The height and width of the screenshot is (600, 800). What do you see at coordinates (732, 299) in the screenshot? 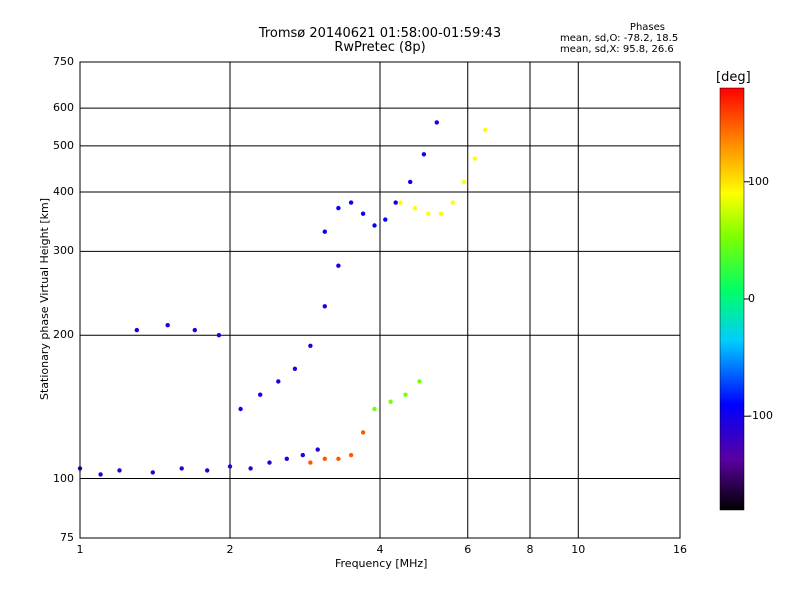
I see `colorbar` at bounding box center [732, 299].